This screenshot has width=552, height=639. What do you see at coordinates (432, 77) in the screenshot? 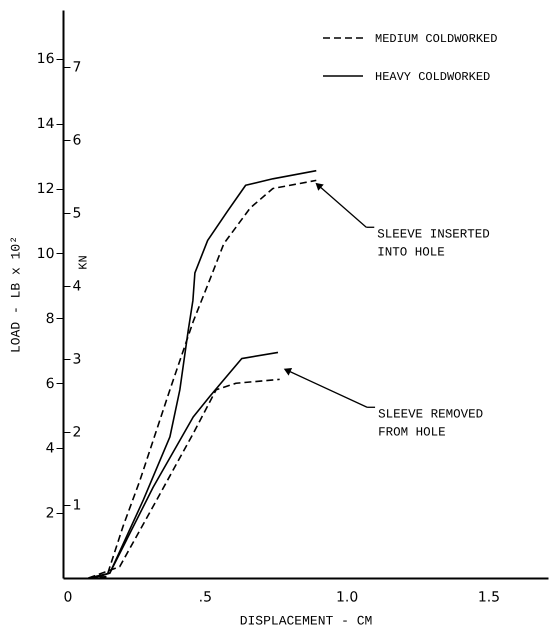
I see `legend-label: HEAVY COLDWORKED` at bounding box center [432, 77].